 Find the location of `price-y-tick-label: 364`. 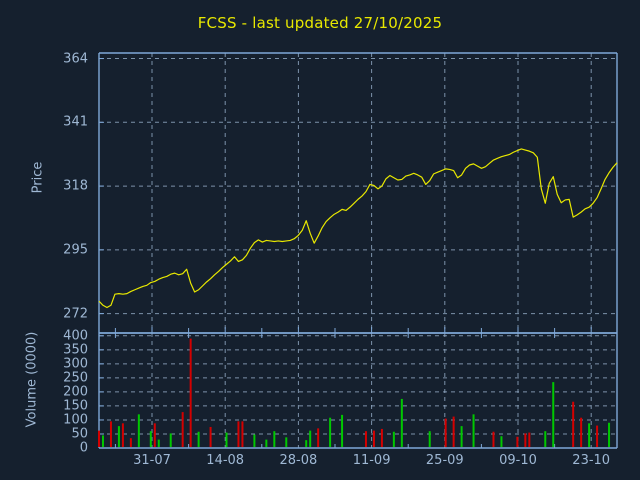

price-y-tick-label: 364 is located at coordinates (75, 59).